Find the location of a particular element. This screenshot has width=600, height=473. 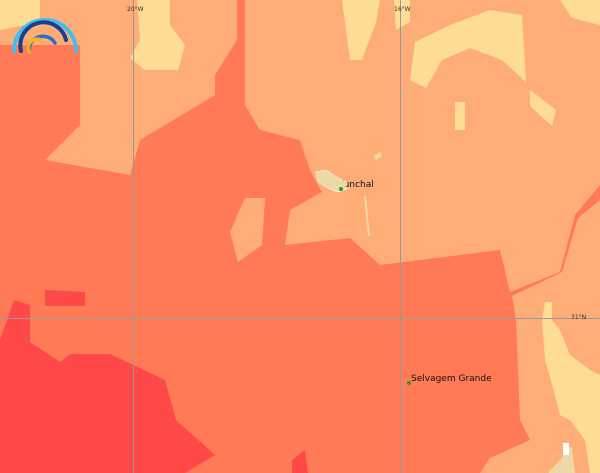

coast-white-patch is located at coordinates (566, 449).